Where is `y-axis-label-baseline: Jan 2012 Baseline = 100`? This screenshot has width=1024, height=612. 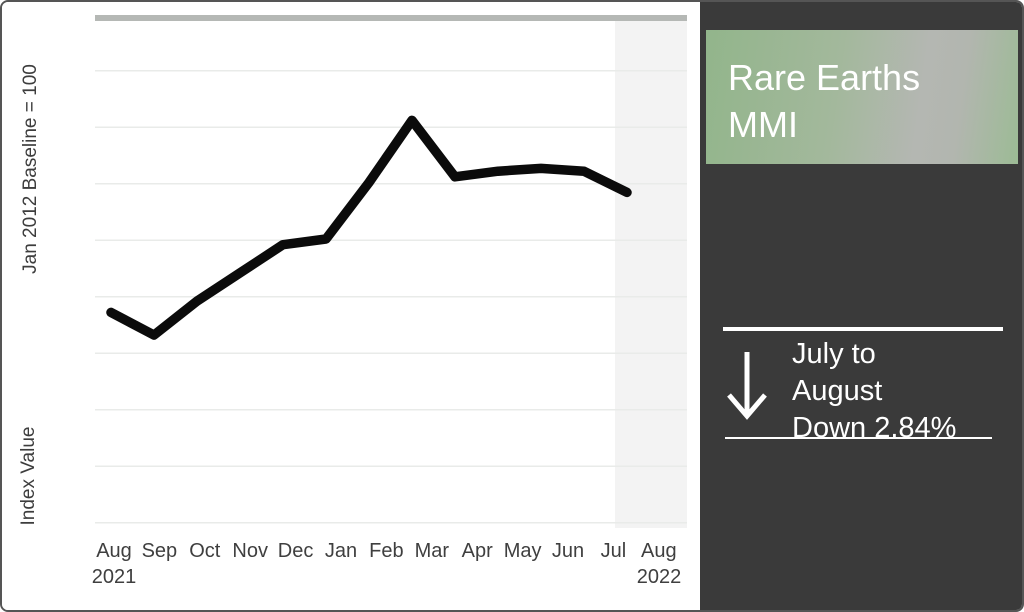 y-axis-label-baseline: Jan 2012 Baseline = 100 is located at coordinates (30, 169).